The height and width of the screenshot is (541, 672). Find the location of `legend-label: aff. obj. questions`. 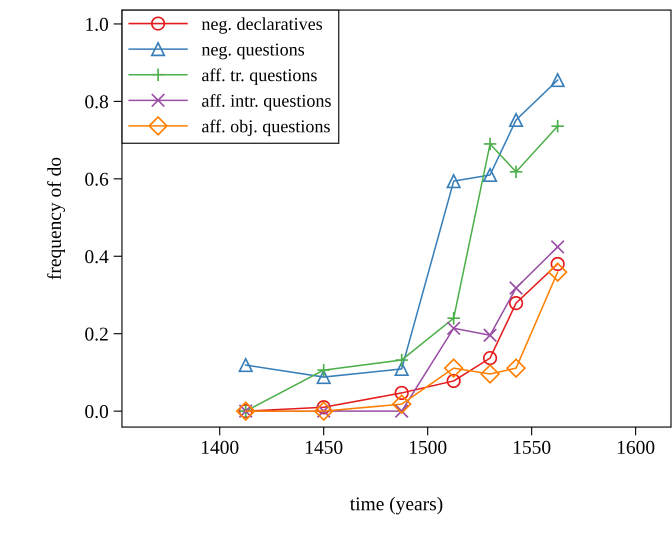

legend-label: aff. obj. questions is located at coordinates (266, 128).